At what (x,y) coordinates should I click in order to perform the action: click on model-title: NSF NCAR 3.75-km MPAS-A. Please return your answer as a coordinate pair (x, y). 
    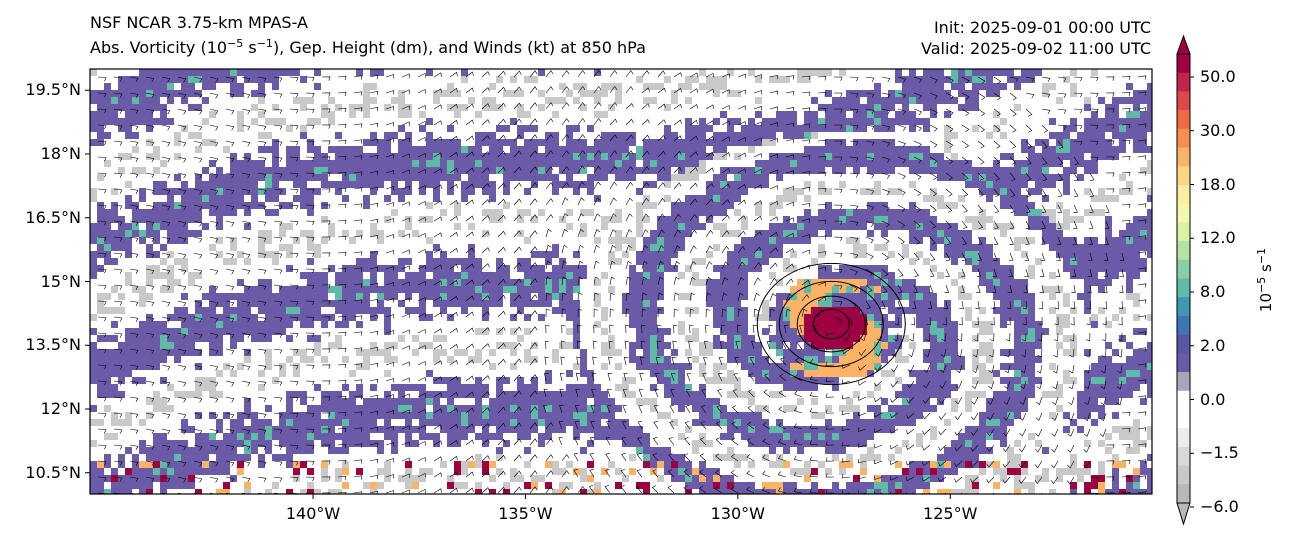
    Looking at the image, I should click on (199, 22).